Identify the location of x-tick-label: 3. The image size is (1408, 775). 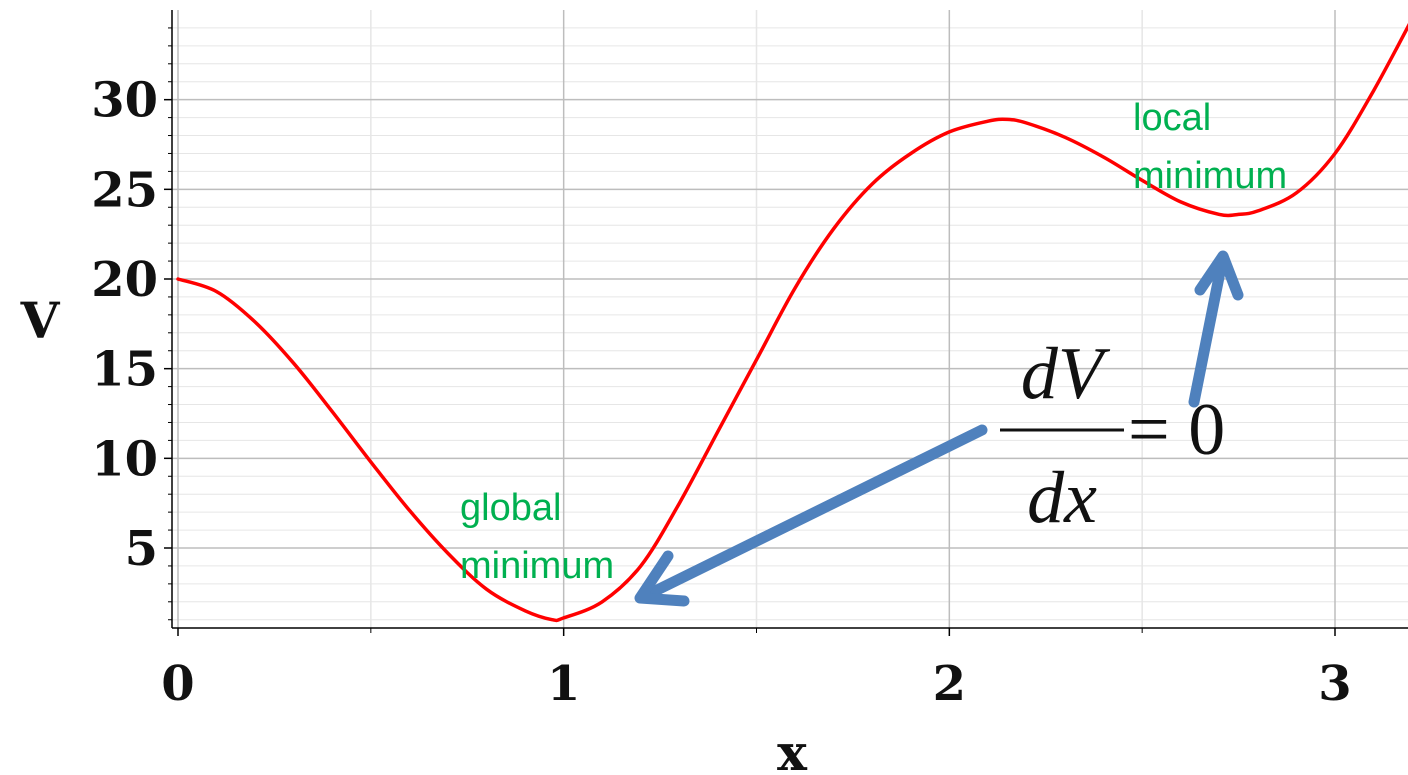
(1334, 684).